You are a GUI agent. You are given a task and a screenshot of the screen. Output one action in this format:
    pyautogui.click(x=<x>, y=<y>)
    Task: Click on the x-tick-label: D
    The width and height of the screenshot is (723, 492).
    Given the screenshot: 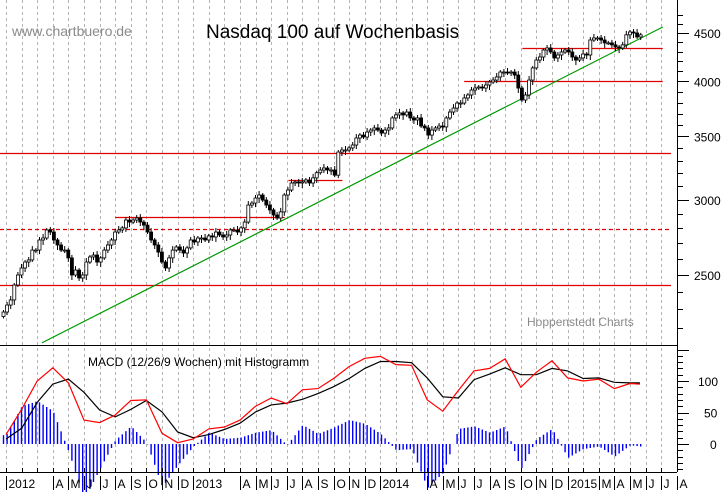 What is the action you would take?
    pyautogui.click(x=185, y=484)
    